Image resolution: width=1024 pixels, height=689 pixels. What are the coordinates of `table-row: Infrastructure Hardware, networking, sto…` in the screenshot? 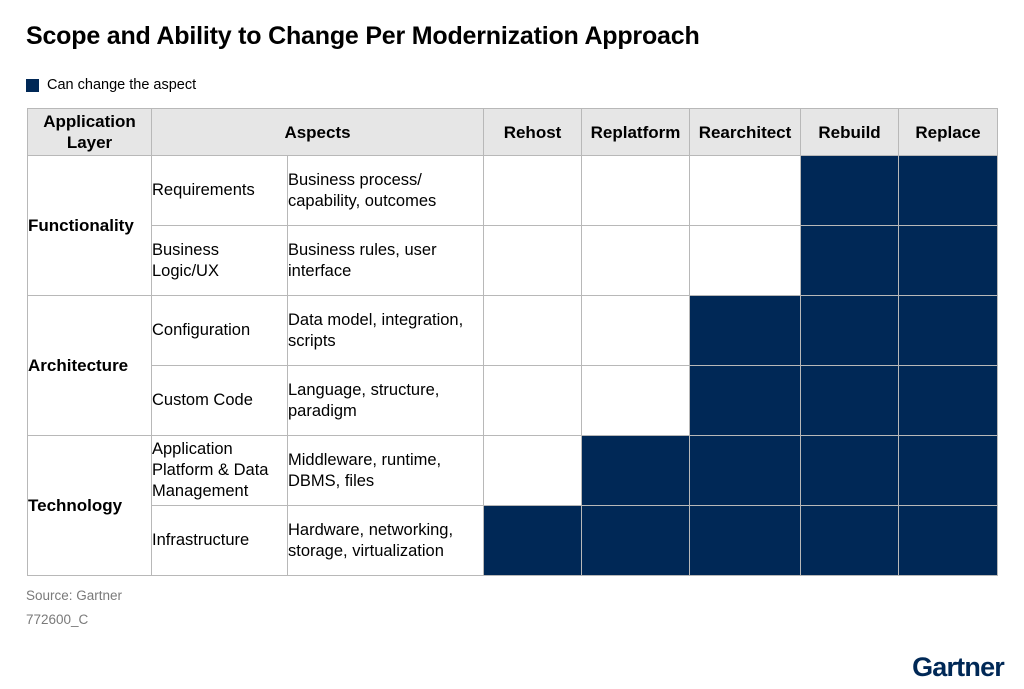 It's located at (513, 540).